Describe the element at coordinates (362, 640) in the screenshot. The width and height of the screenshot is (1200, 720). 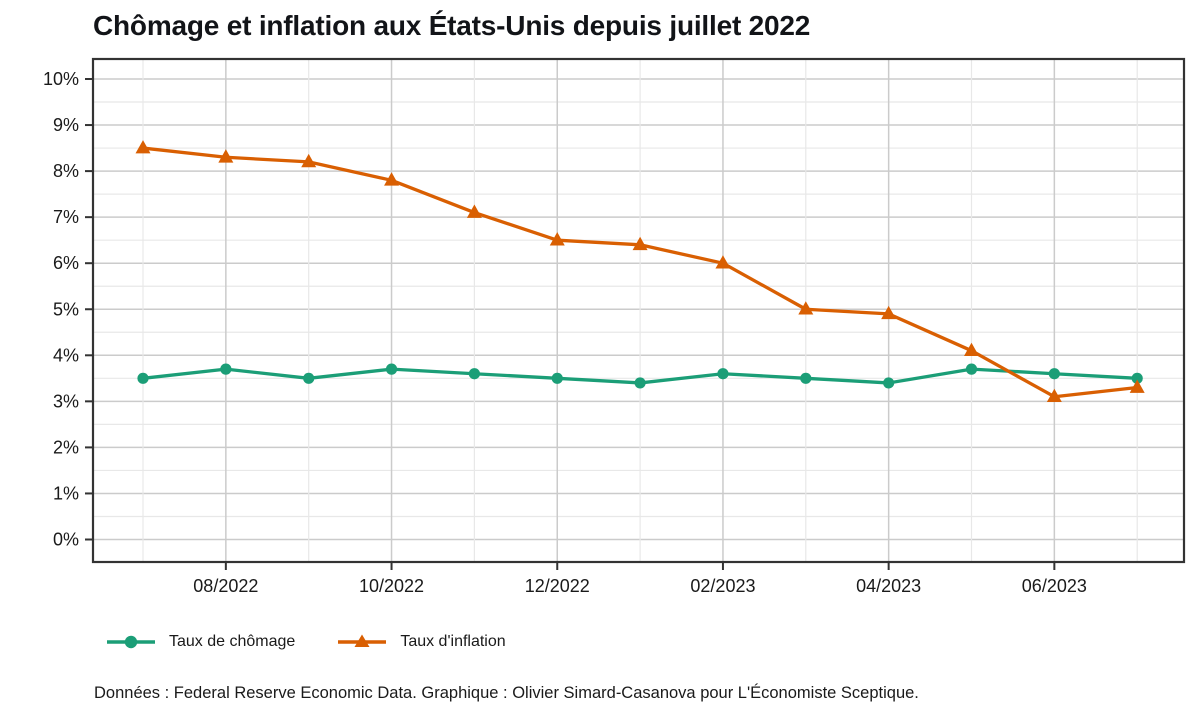
I see `inflation-line-triangle-icon` at that location.